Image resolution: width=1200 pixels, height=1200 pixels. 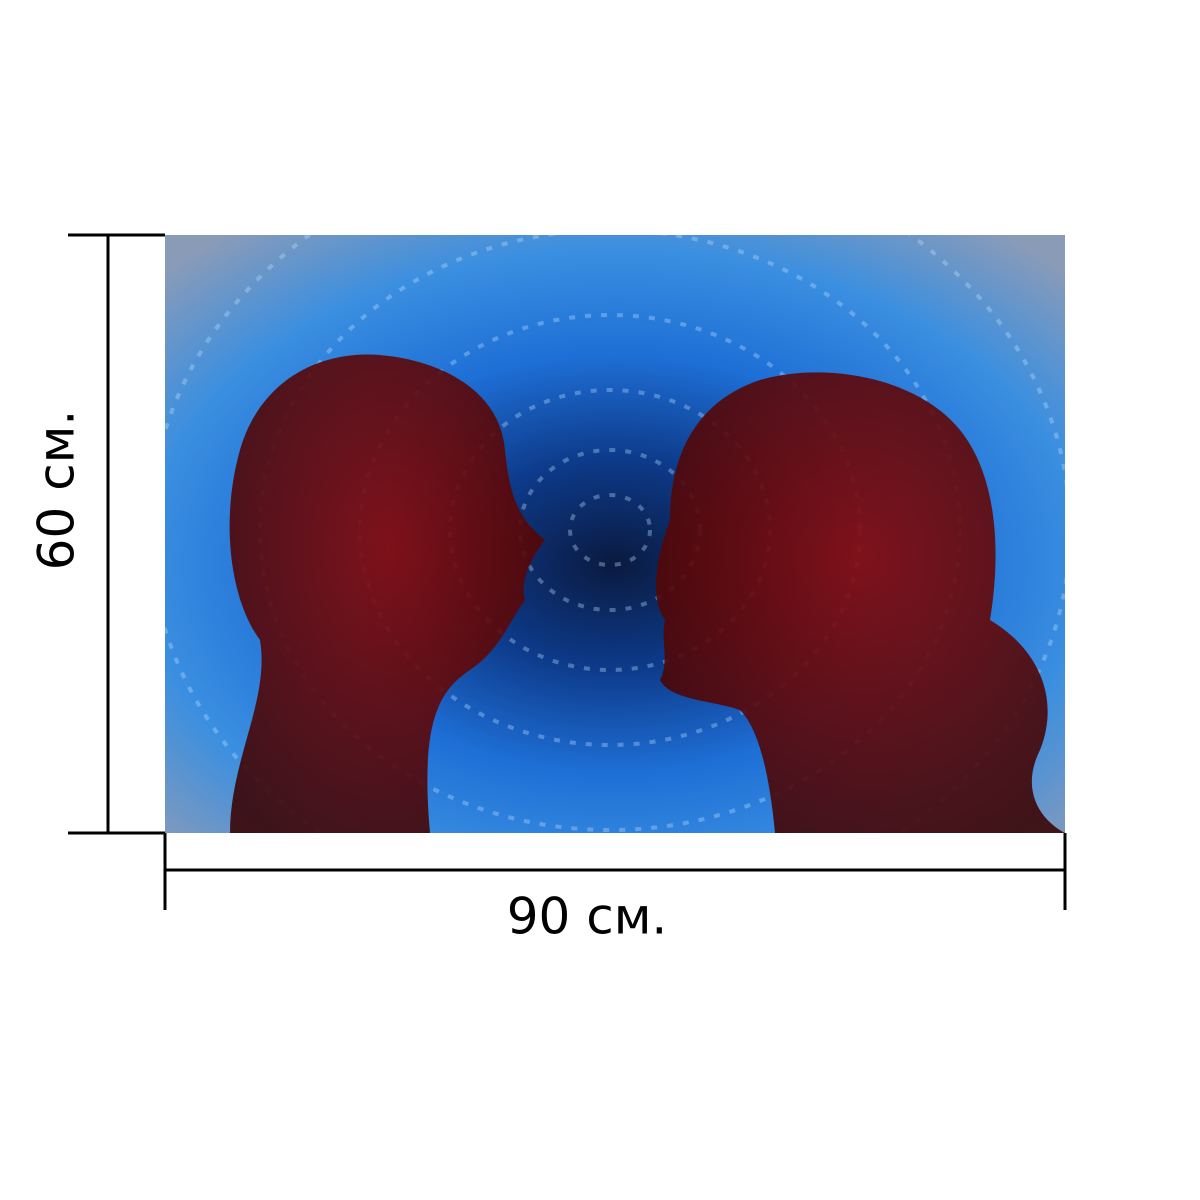 I want to click on width-label: 90 см., so click(x=587, y=917).